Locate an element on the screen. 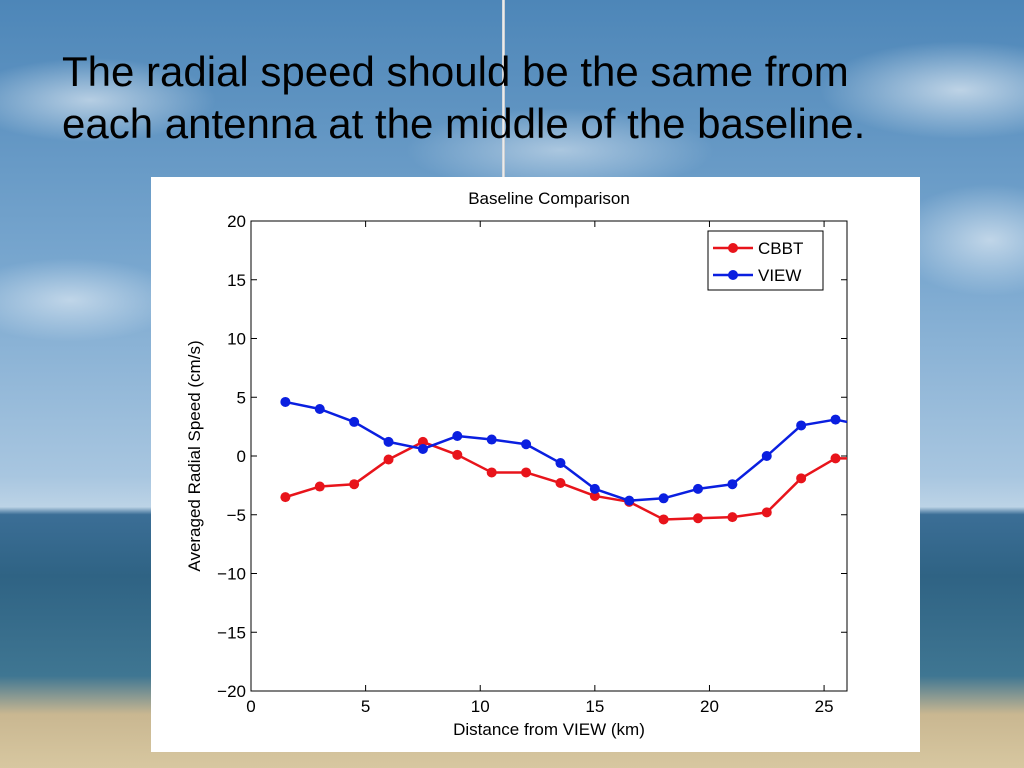  chart-title: Baseline Comparison is located at coordinates (549, 198).